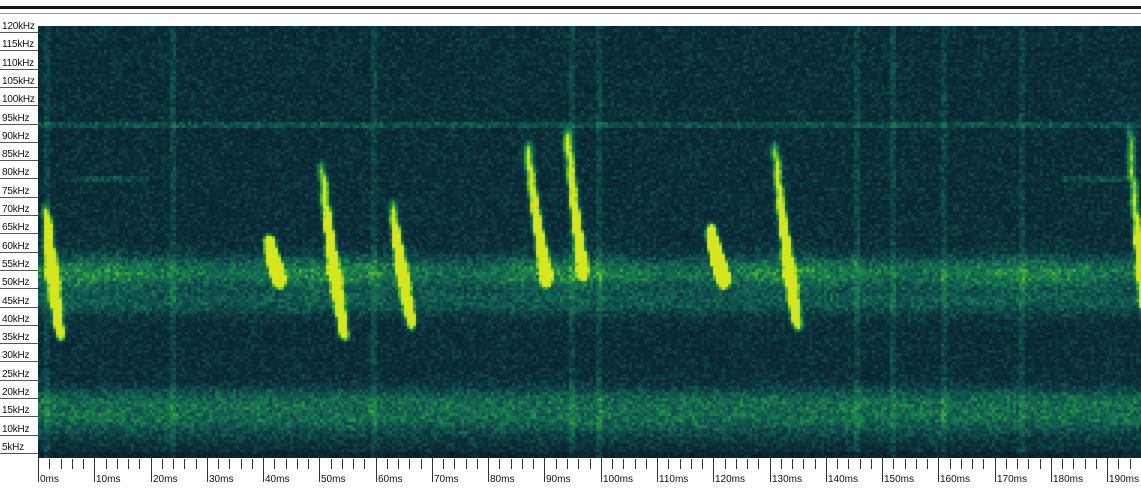 This screenshot has height=489, width=1141. I want to click on time-label: 70ms, so click(446, 479).